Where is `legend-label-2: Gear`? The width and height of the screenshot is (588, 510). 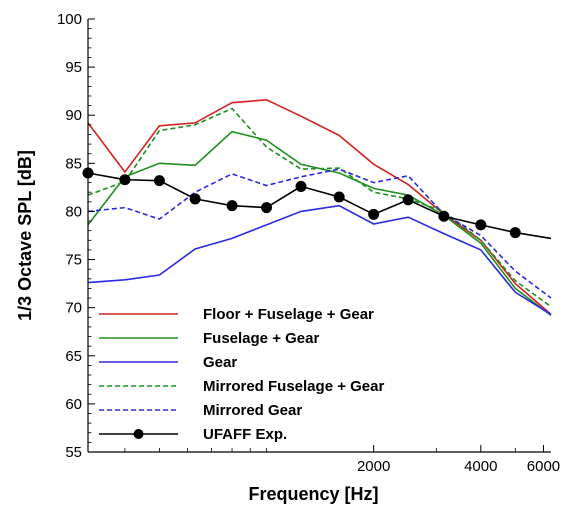 legend-label-2: Gear is located at coordinates (220, 362).